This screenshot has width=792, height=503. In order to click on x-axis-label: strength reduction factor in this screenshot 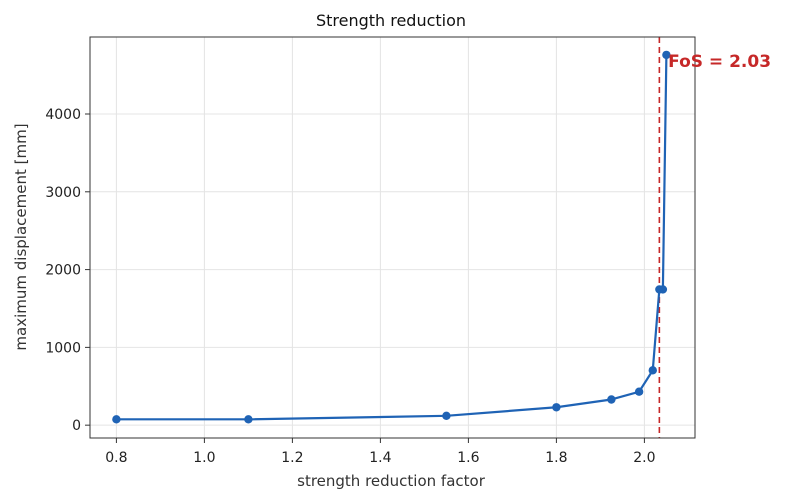, I will do `click(391, 481)`.